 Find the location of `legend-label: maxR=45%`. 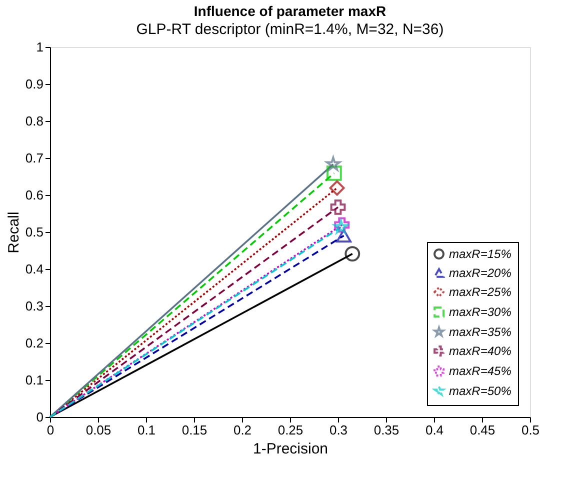

legend-label: maxR=45% is located at coordinates (480, 371).